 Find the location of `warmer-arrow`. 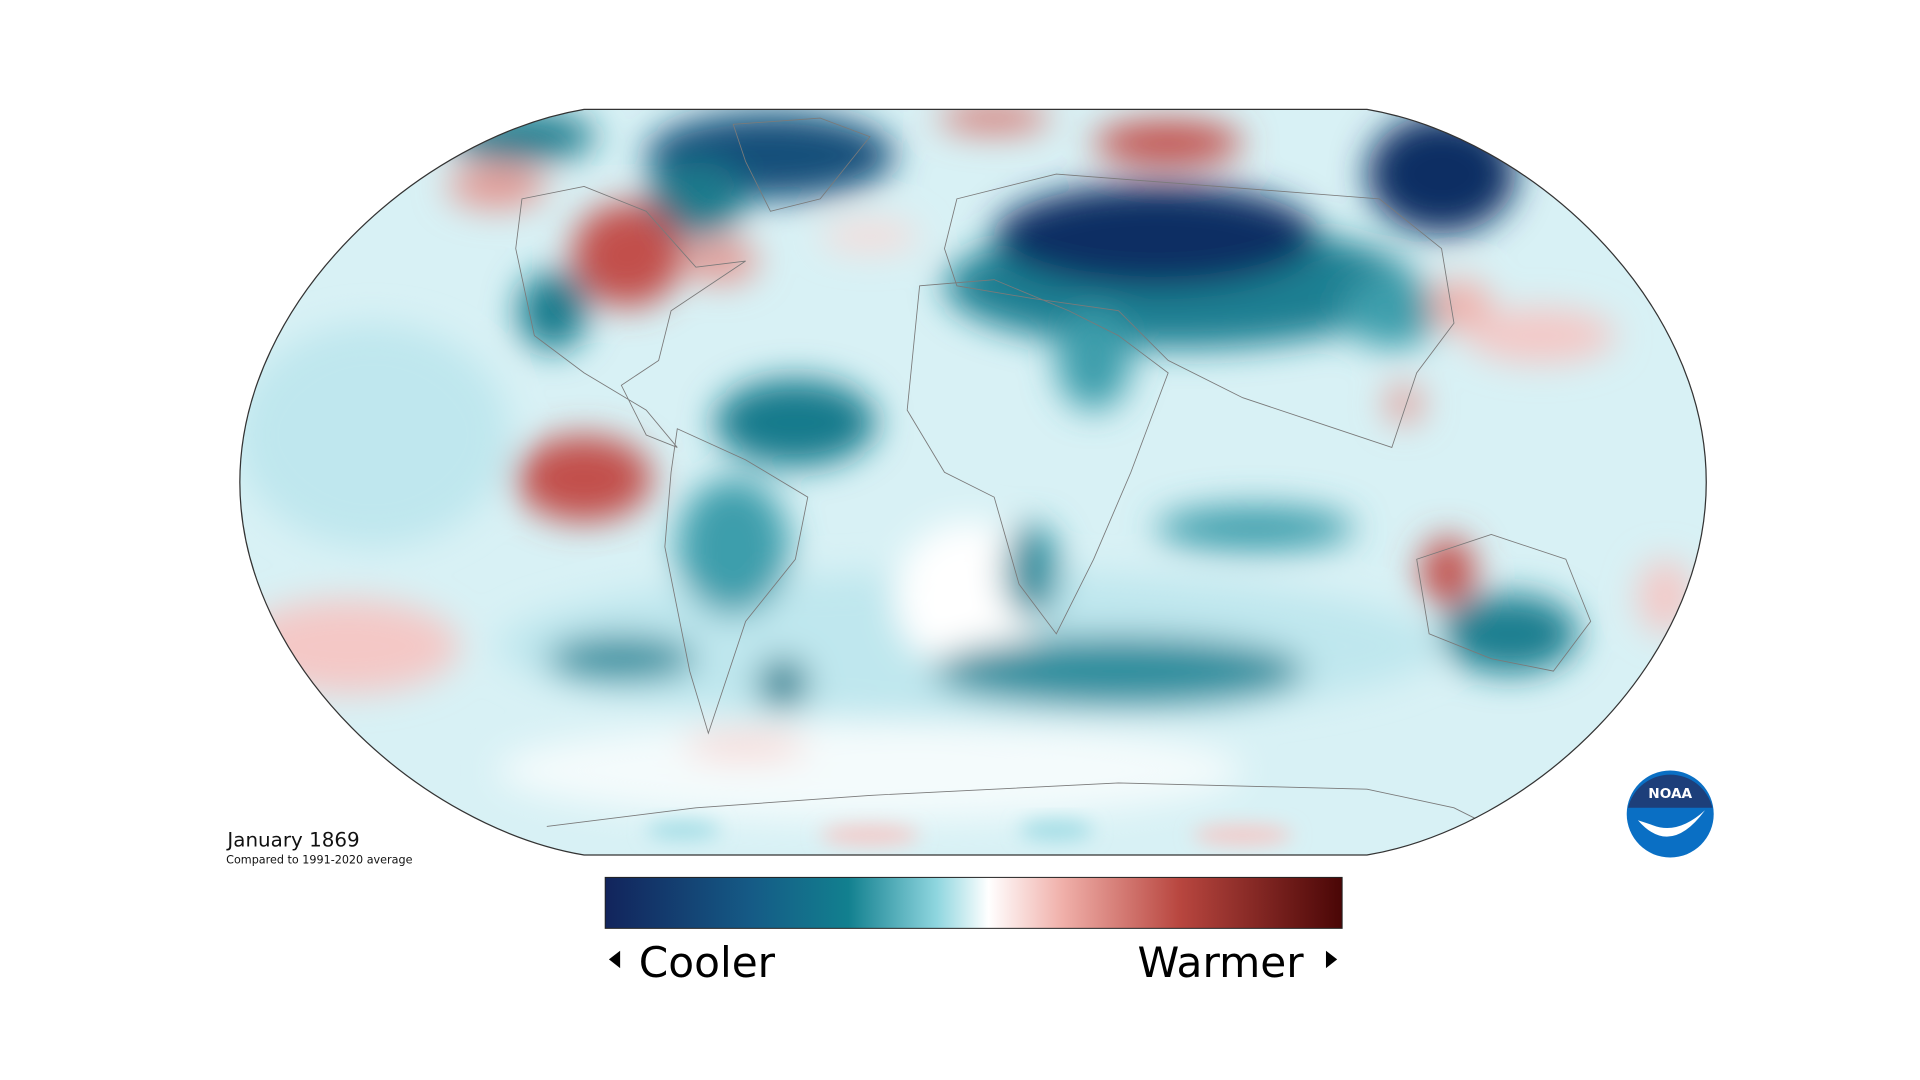

warmer-arrow is located at coordinates (1331, 959).